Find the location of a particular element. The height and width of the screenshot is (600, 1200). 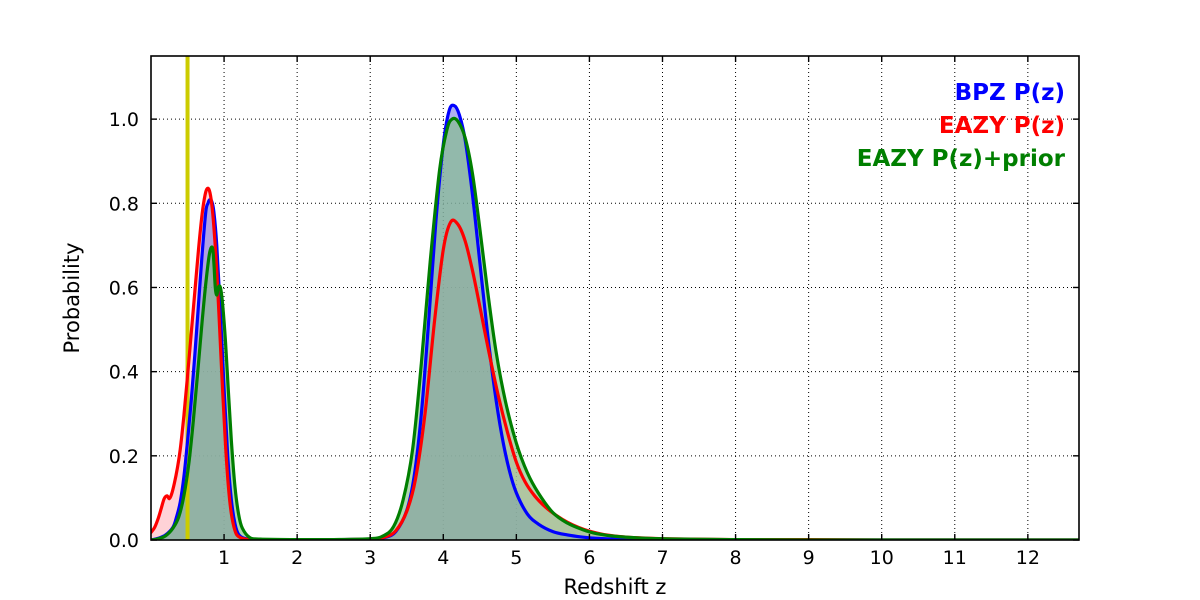

legend: BPZ P(z) EAZY P(z) EAZY P(z)+prior is located at coordinates (961, 126).